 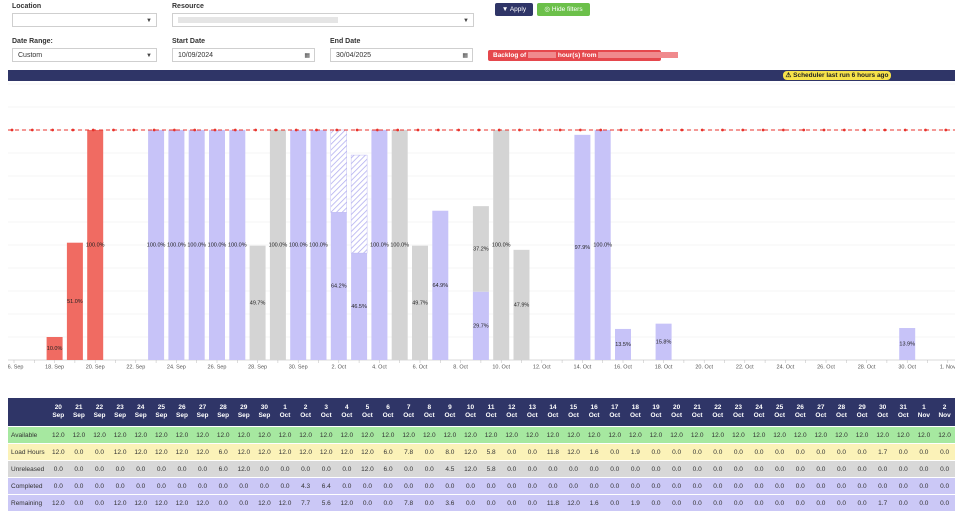 What do you see at coordinates (120, 407) in the screenshot?
I see `column-day: 23` at bounding box center [120, 407].